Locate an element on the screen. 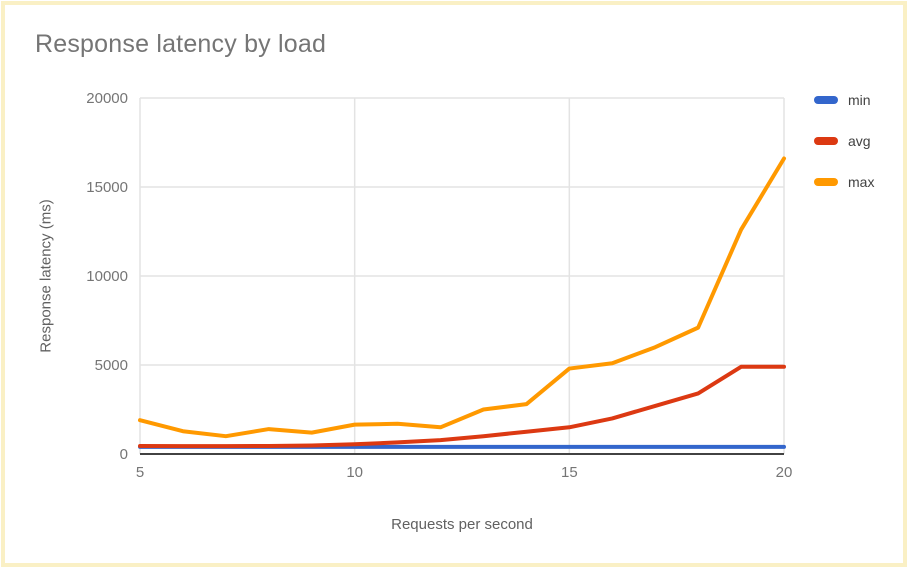 This screenshot has width=908, height=568. chart-title: Response latency by load is located at coordinates (181, 44).